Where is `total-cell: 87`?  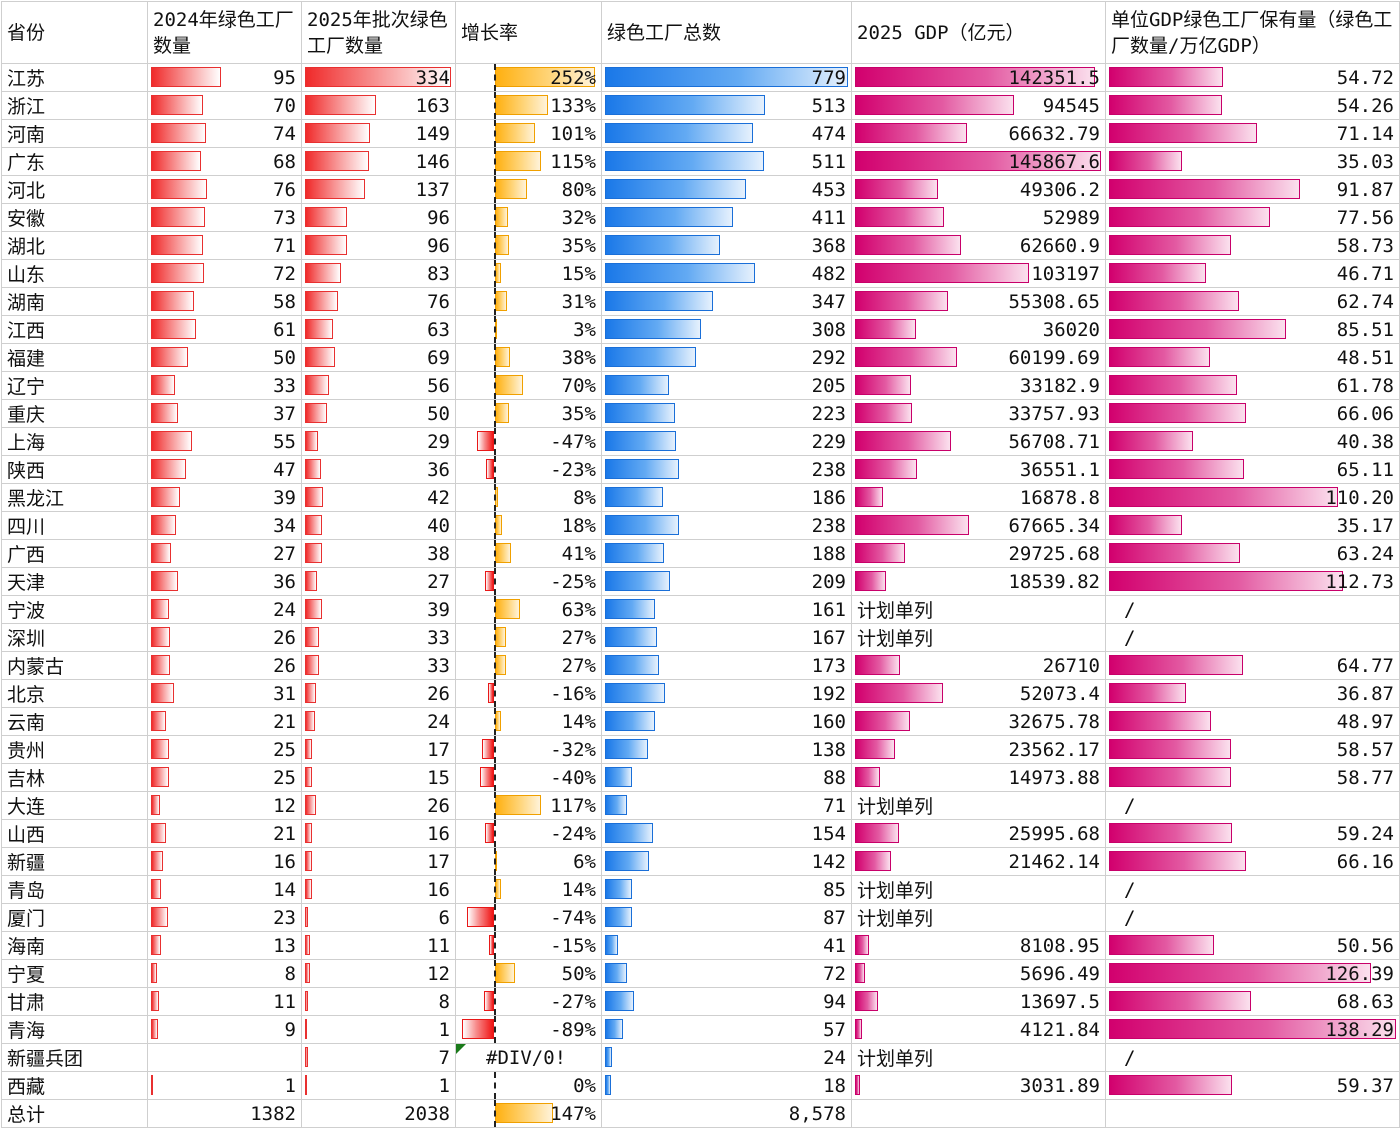 total-cell: 87 is located at coordinates (726, 917).